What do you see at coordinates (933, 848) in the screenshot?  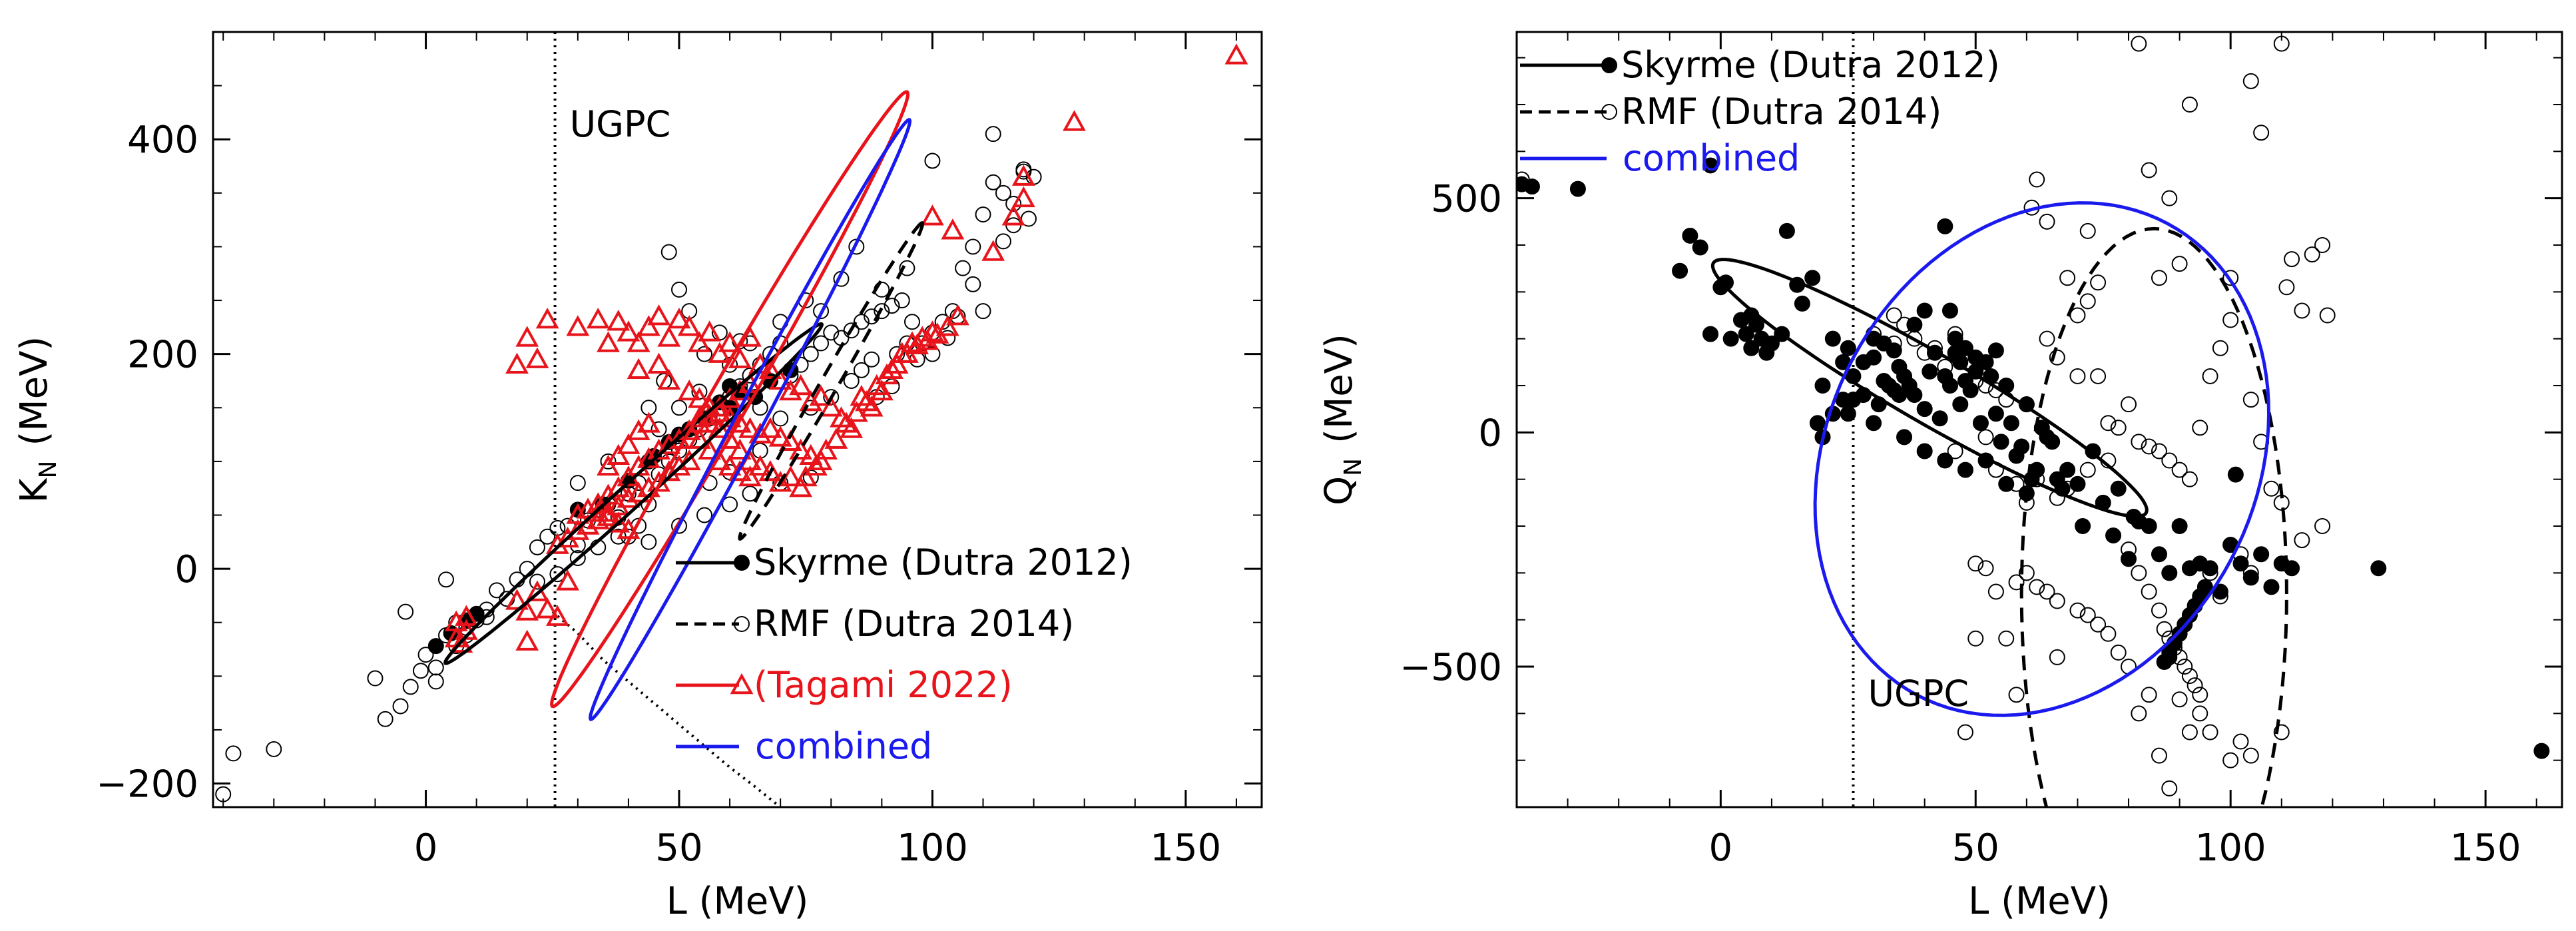 I see `x-tick-label: 100` at bounding box center [933, 848].